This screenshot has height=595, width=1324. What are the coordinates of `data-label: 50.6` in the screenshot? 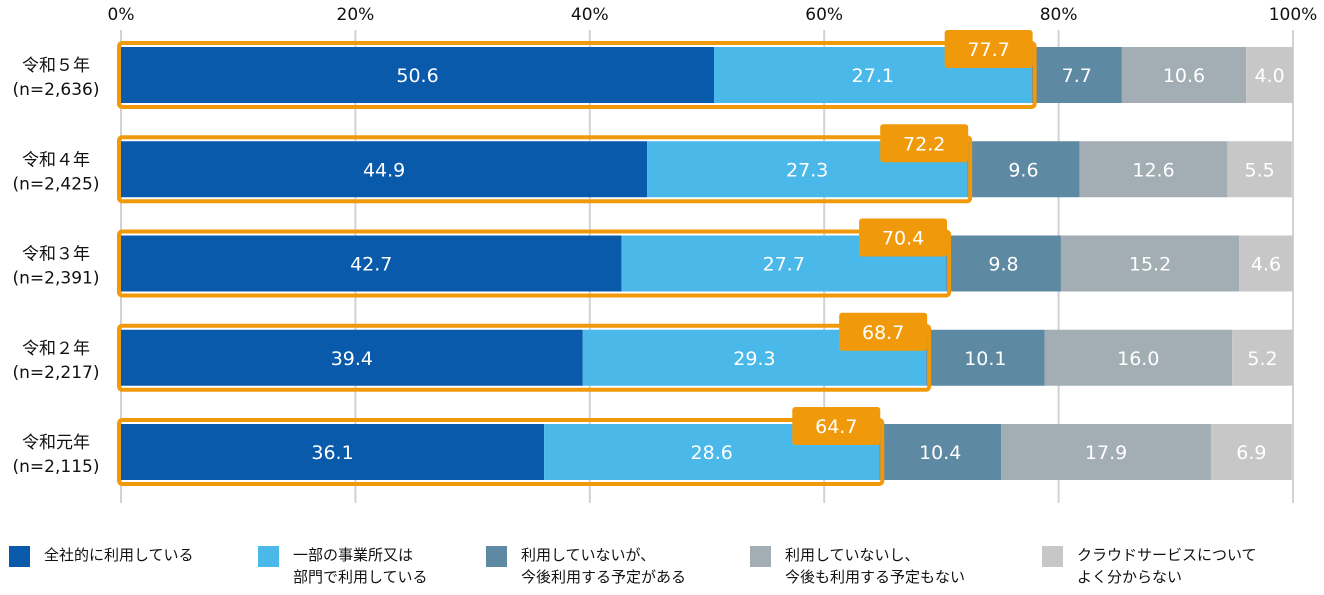 It's located at (417, 76).